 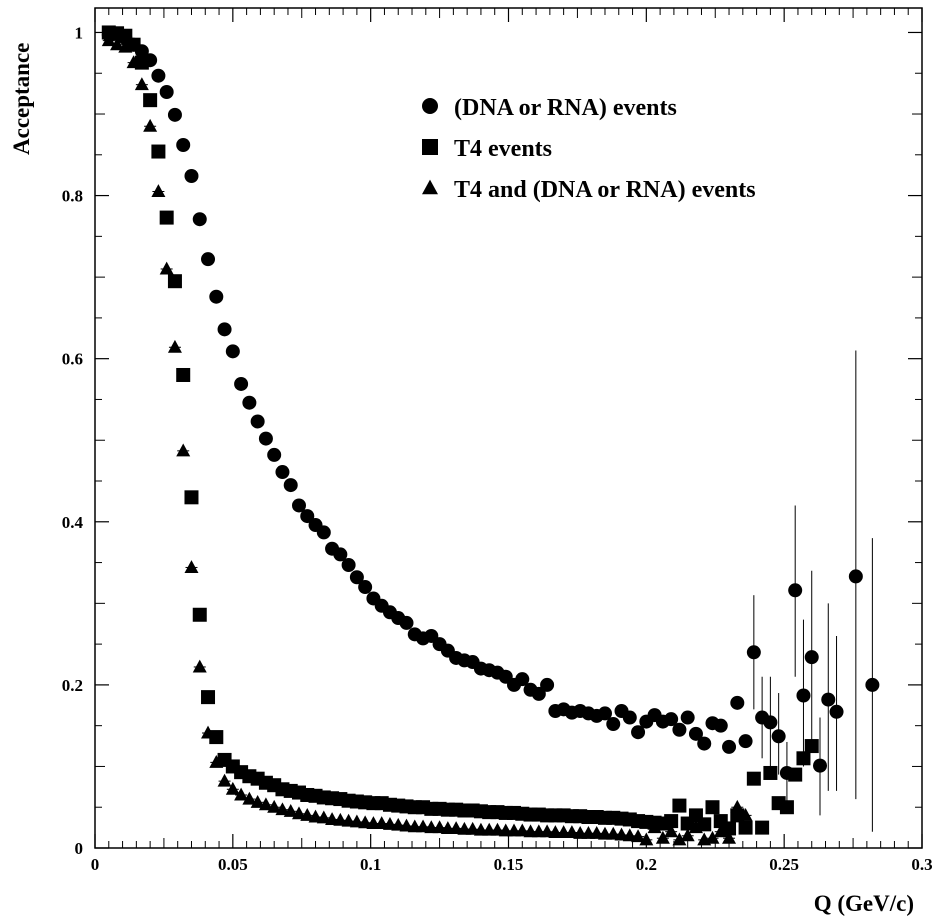 I want to click on x-tick-label: 0.25, so click(x=784, y=864).